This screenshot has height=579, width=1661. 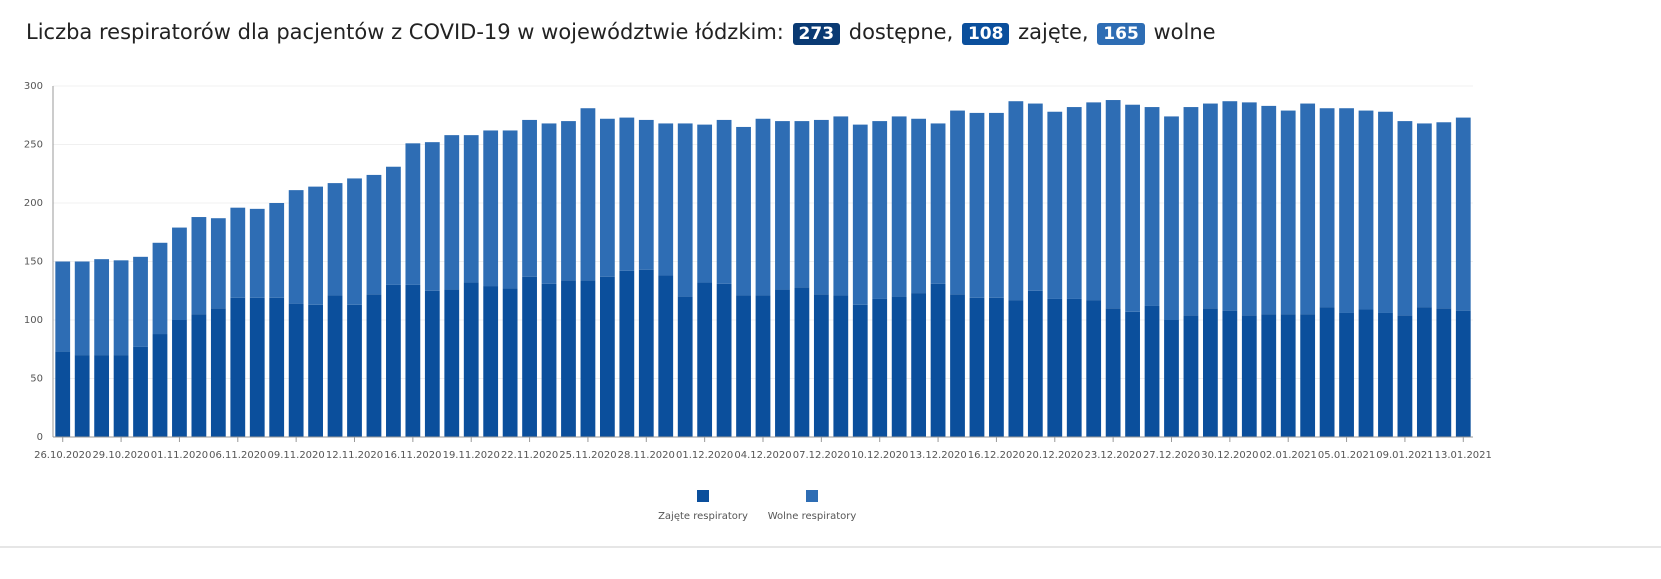 What do you see at coordinates (1404, 455) in the screenshot?
I see `x-tick-label: 09.01.2021` at bounding box center [1404, 455].